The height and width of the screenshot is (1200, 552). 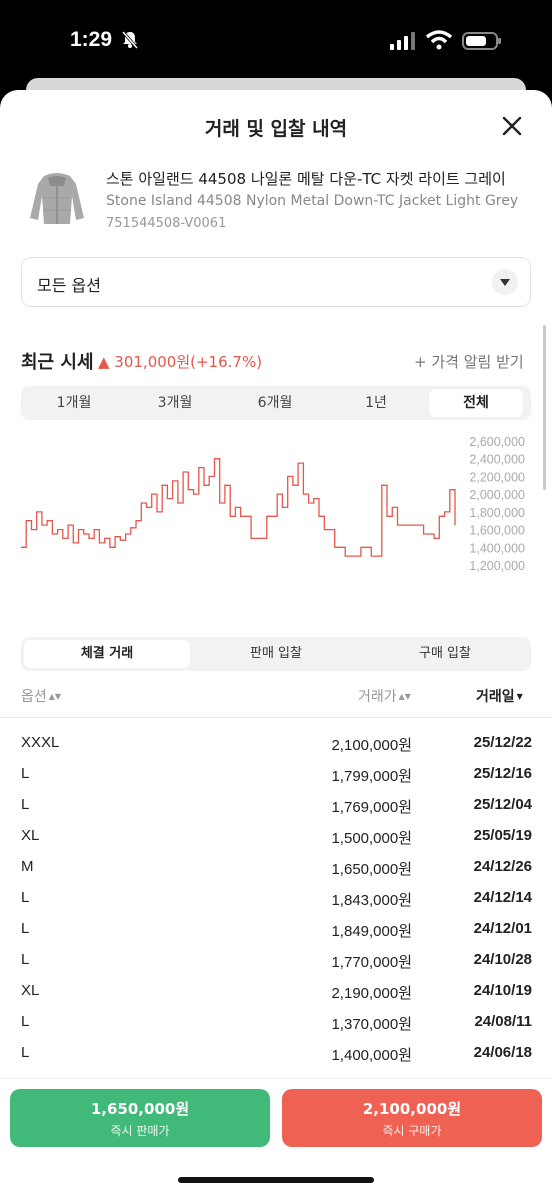 I want to click on instant-sell-button: 1,650,000원 즉시 판매가, so click(x=140, y=1118).